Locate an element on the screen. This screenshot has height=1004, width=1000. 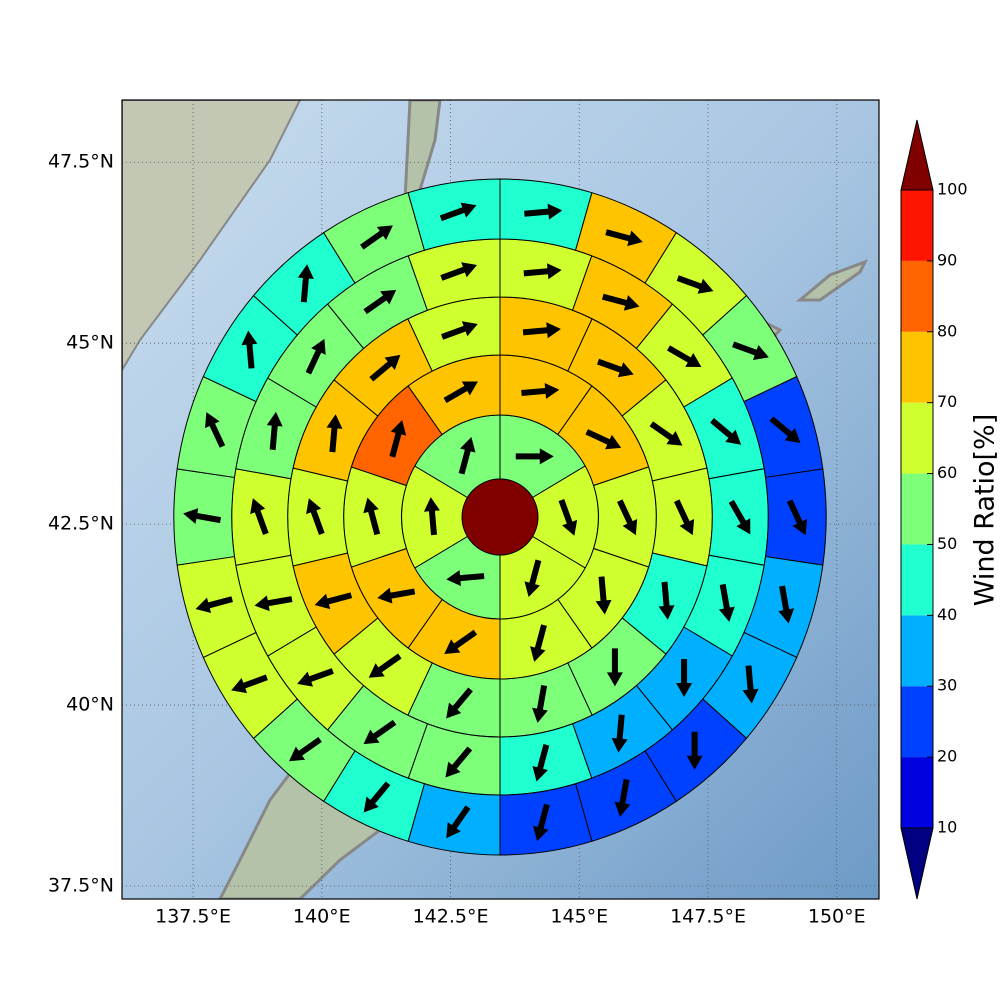
y-tick-label: 37.5°N is located at coordinates (81, 885).